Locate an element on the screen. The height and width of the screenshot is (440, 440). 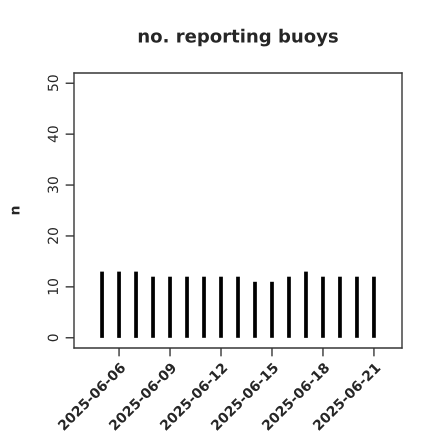
y-tick-label: 0 is located at coordinates (53, 338).